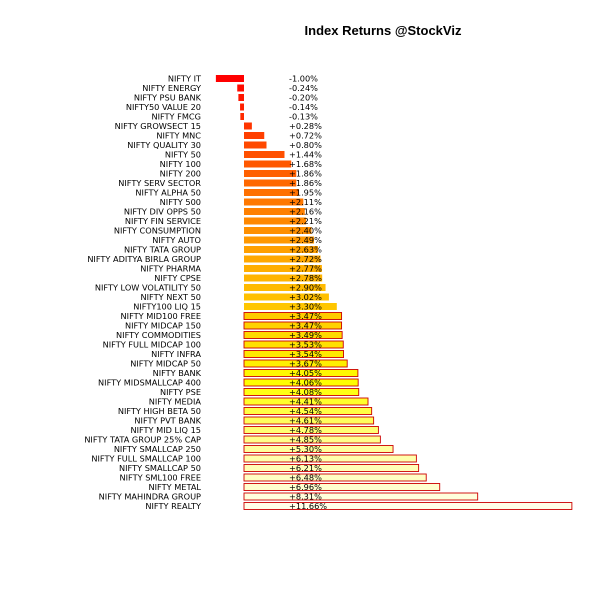 Image resolution: width=600 pixels, height=605 pixels. Describe the element at coordinates (157, 231) in the screenshot. I see `category-label: NIFTY CONSUMPTION` at that location.